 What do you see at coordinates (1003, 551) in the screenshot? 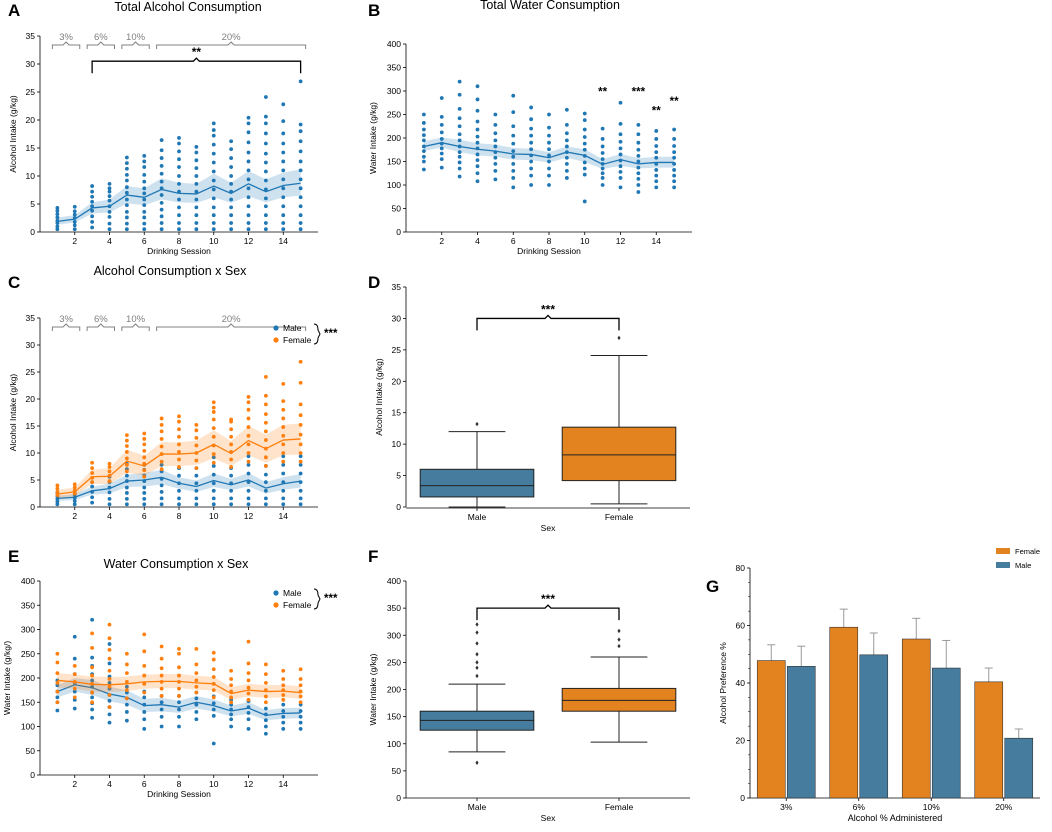
I see `legend-swatch` at bounding box center [1003, 551].